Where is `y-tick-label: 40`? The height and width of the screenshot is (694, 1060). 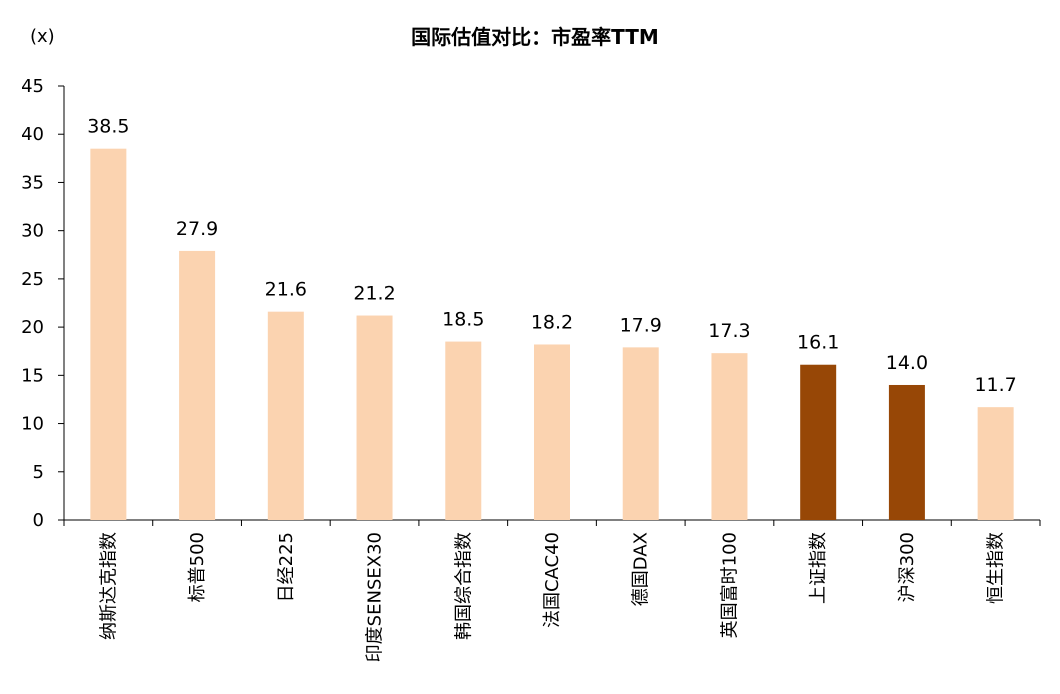 y-tick-label: 40 is located at coordinates (32, 134).